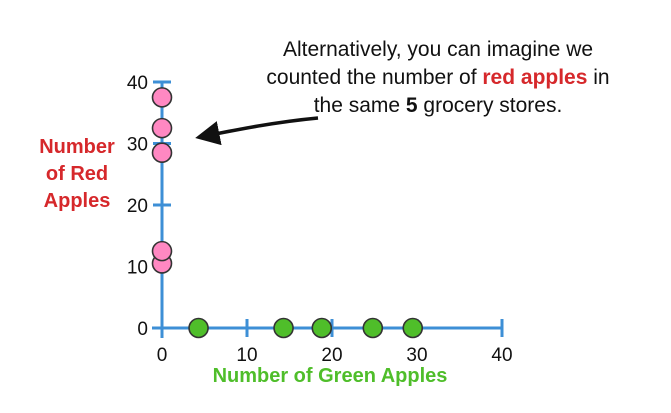  Describe the element at coordinates (246, 355) in the screenshot. I see `x-tick-label: 10` at that location.